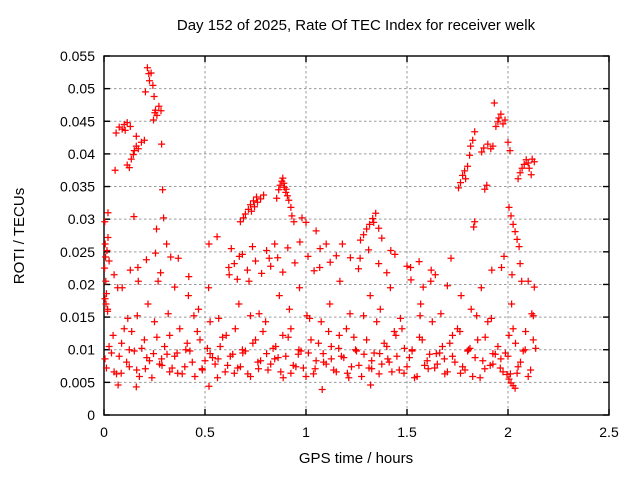  What do you see at coordinates (77, 252) in the screenshot?
I see `y-tick-label: 0.025` at bounding box center [77, 252].